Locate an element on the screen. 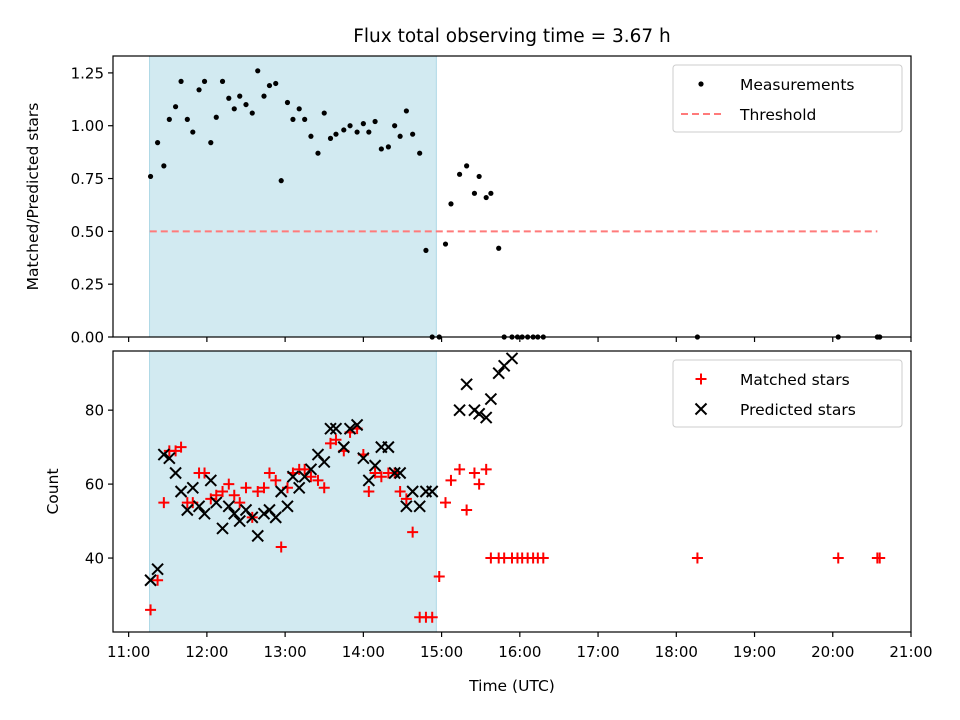 The image size is (960, 720). bottom-x-tick-label: 16:00 is located at coordinates (519, 652).